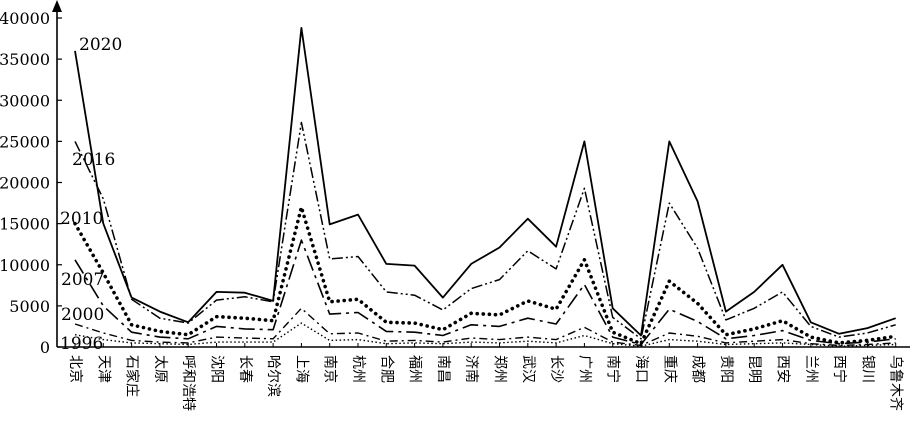  I want to click on y-tick-label: 40000, so click(25, 18).